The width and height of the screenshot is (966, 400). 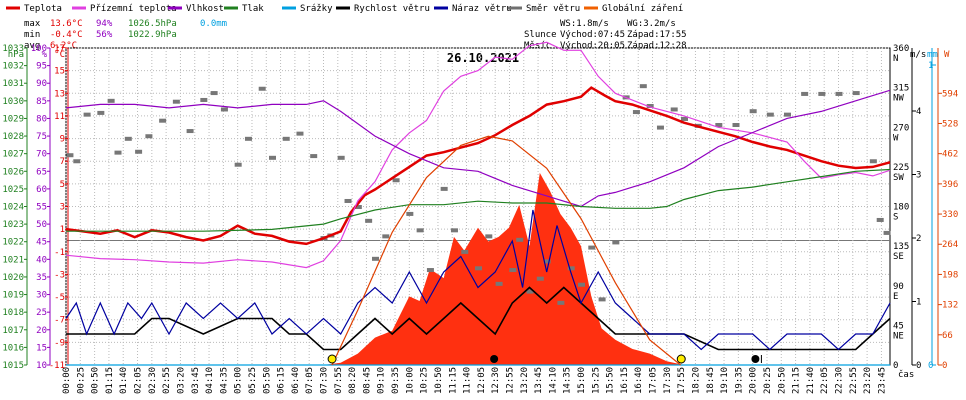 What do you see at coordinates (854, 380) in the screenshot?
I see `x-tick-label: 22:55` at bounding box center [854, 380].